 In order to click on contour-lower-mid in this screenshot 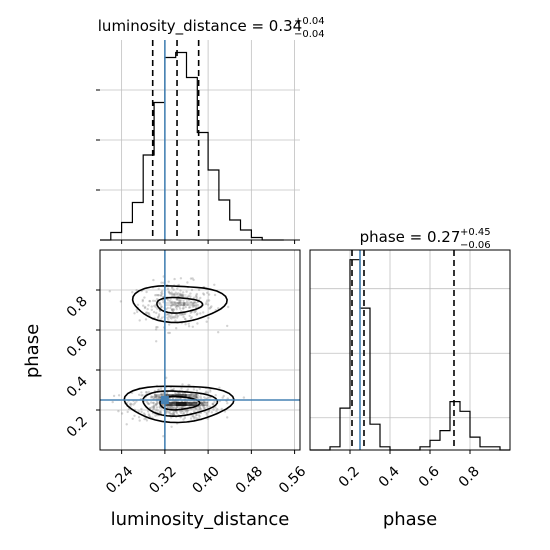, I will do `click(180, 404)`.